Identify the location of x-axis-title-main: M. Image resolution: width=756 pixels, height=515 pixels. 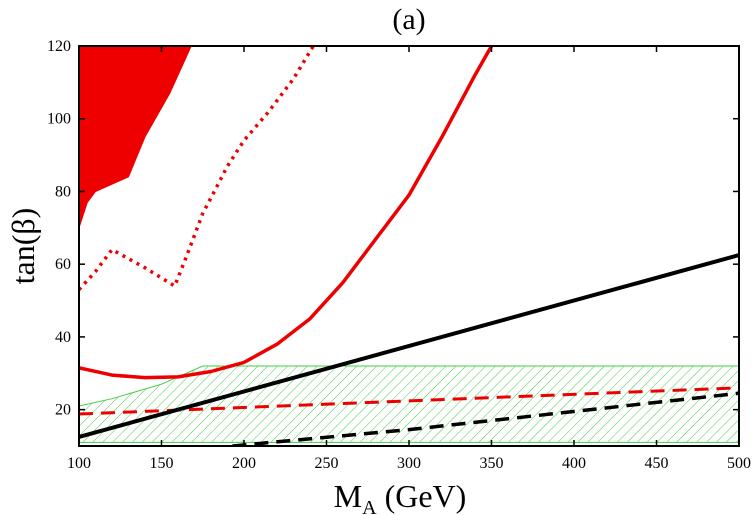
(348, 496).